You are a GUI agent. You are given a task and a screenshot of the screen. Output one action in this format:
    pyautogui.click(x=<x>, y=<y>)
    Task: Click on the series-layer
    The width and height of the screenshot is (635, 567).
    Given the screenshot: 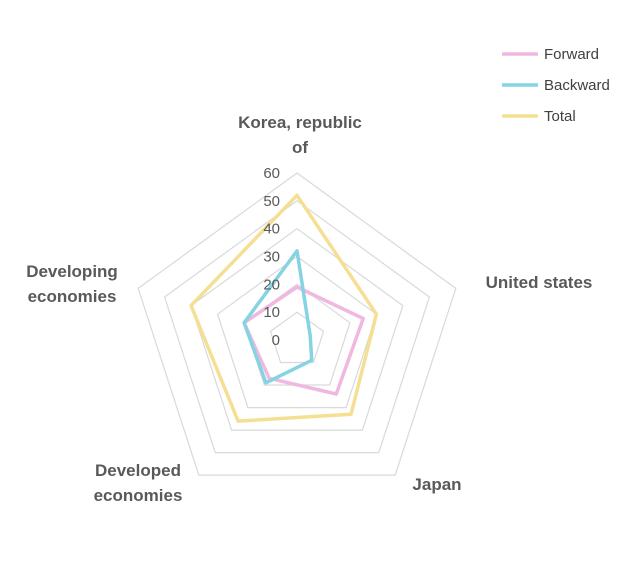 What is the action you would take?
    pyautogui.click(x=284, y=308)
    